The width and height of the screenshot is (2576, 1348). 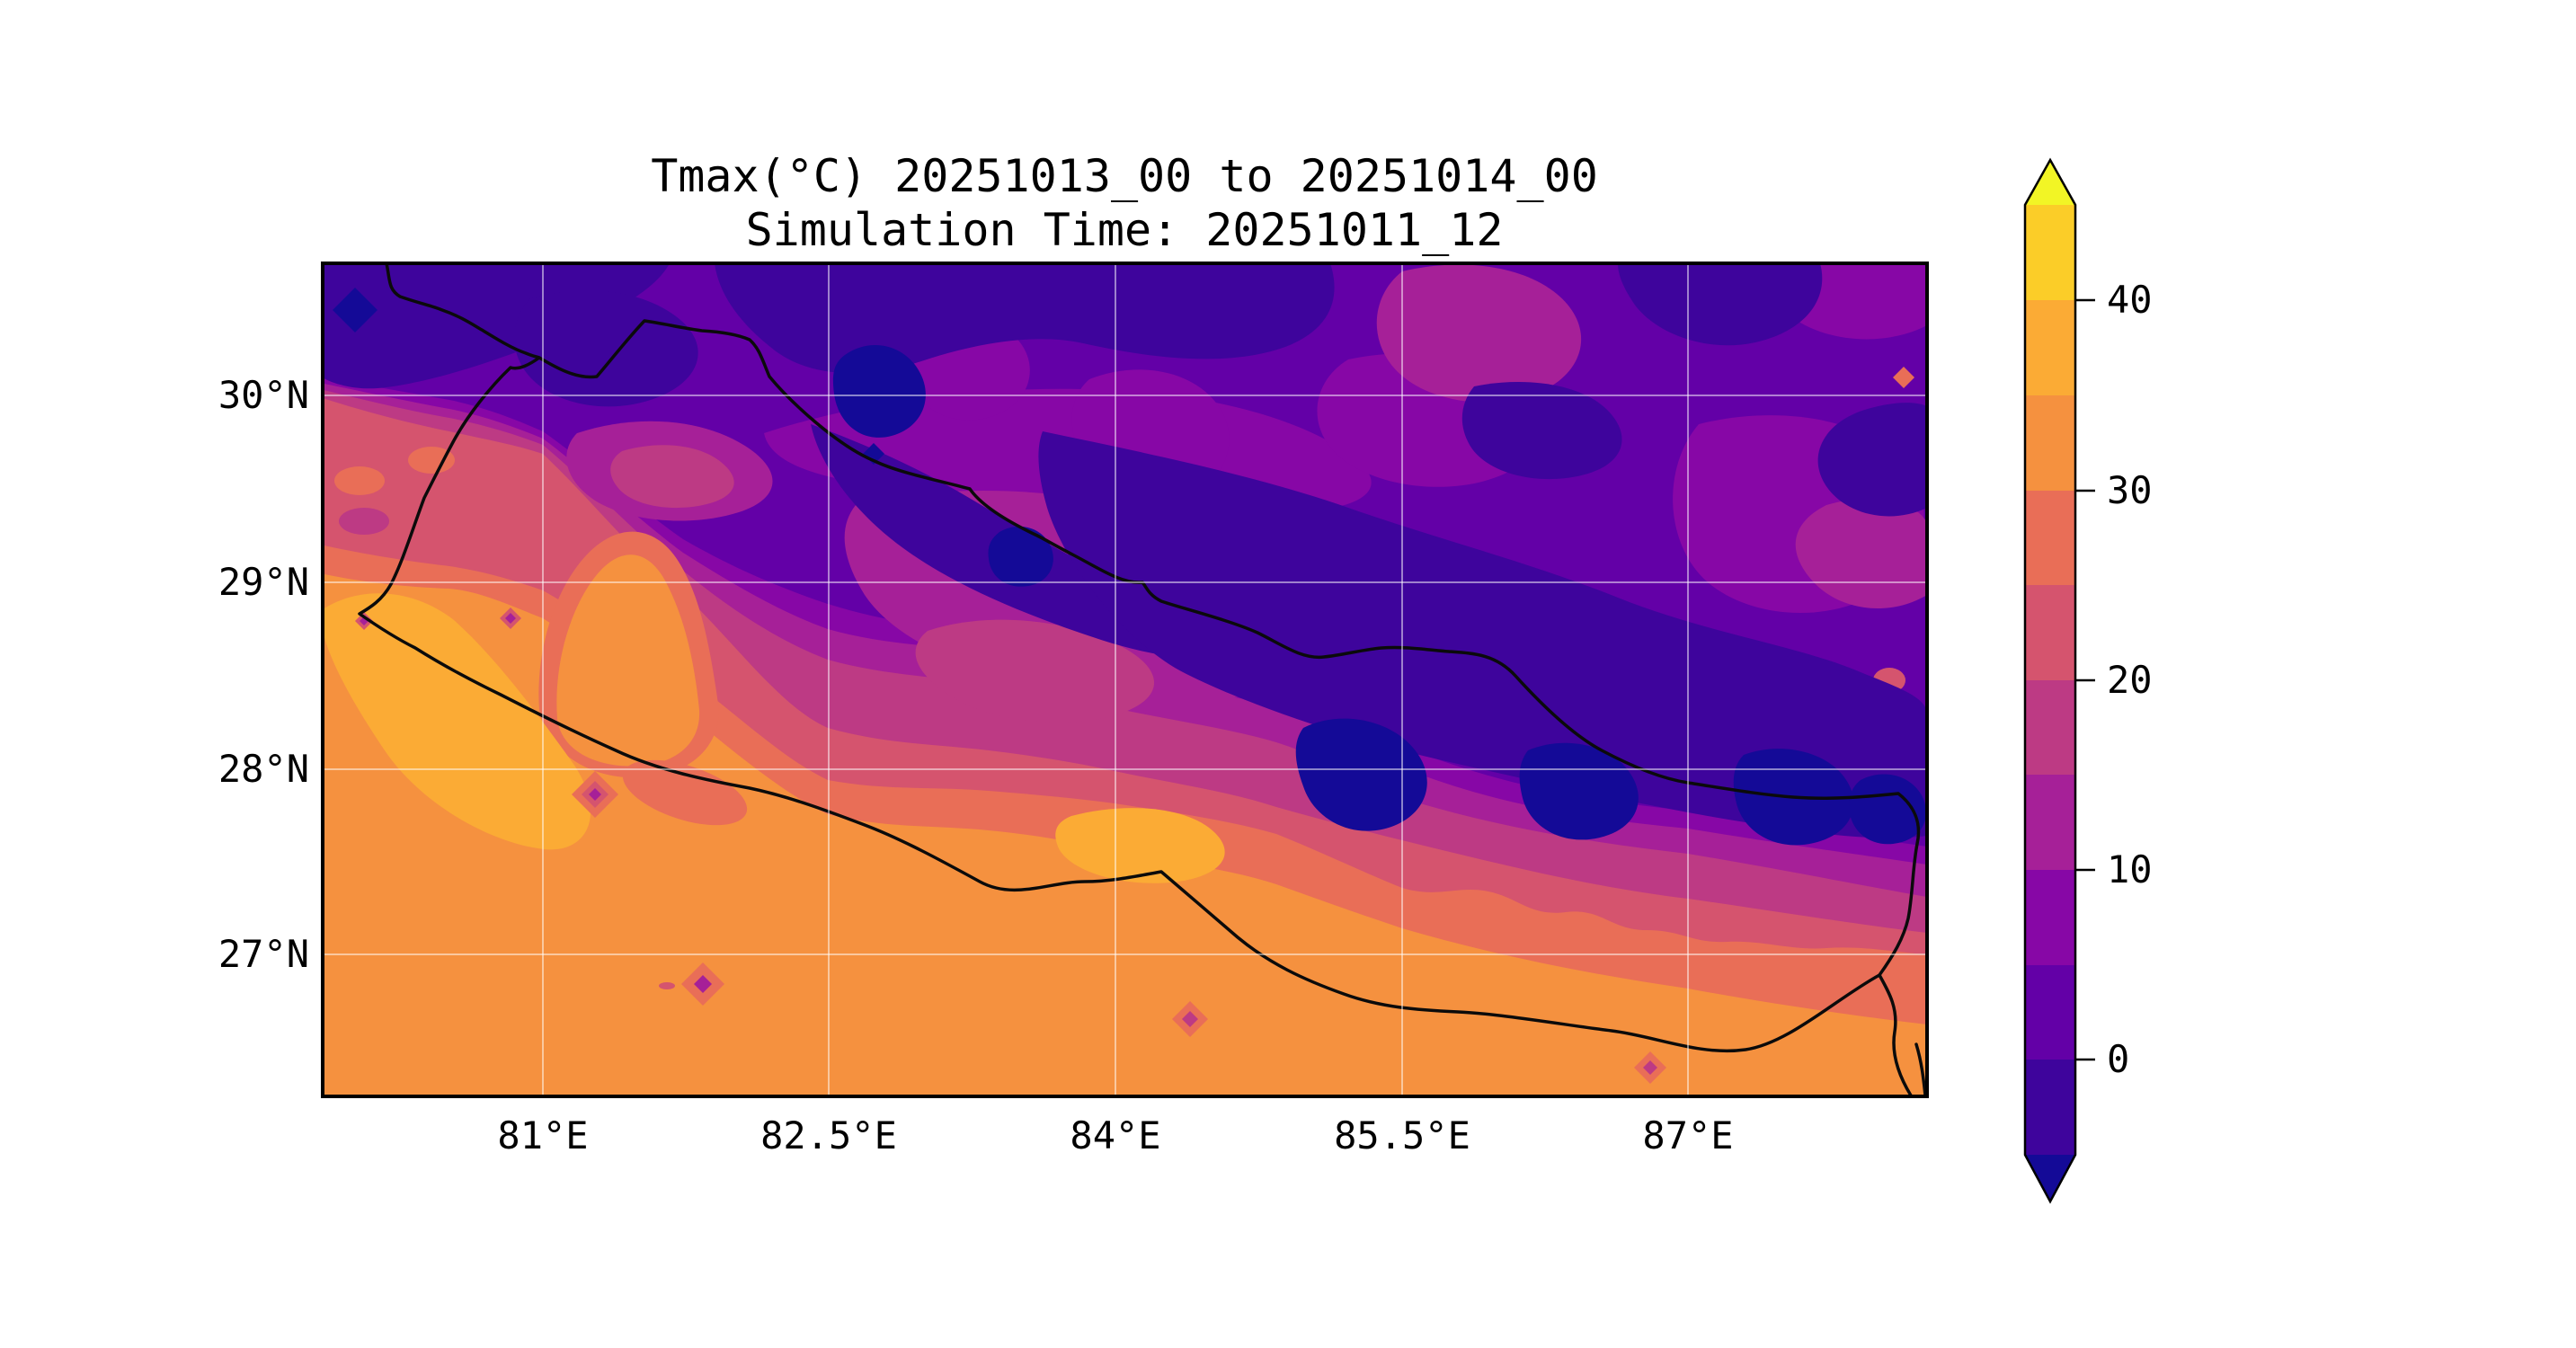 What do you see at coordinates (1920, 1069) in the screenshot?
I see `border-fragment-corner` at bounding box center [1920, 1069].